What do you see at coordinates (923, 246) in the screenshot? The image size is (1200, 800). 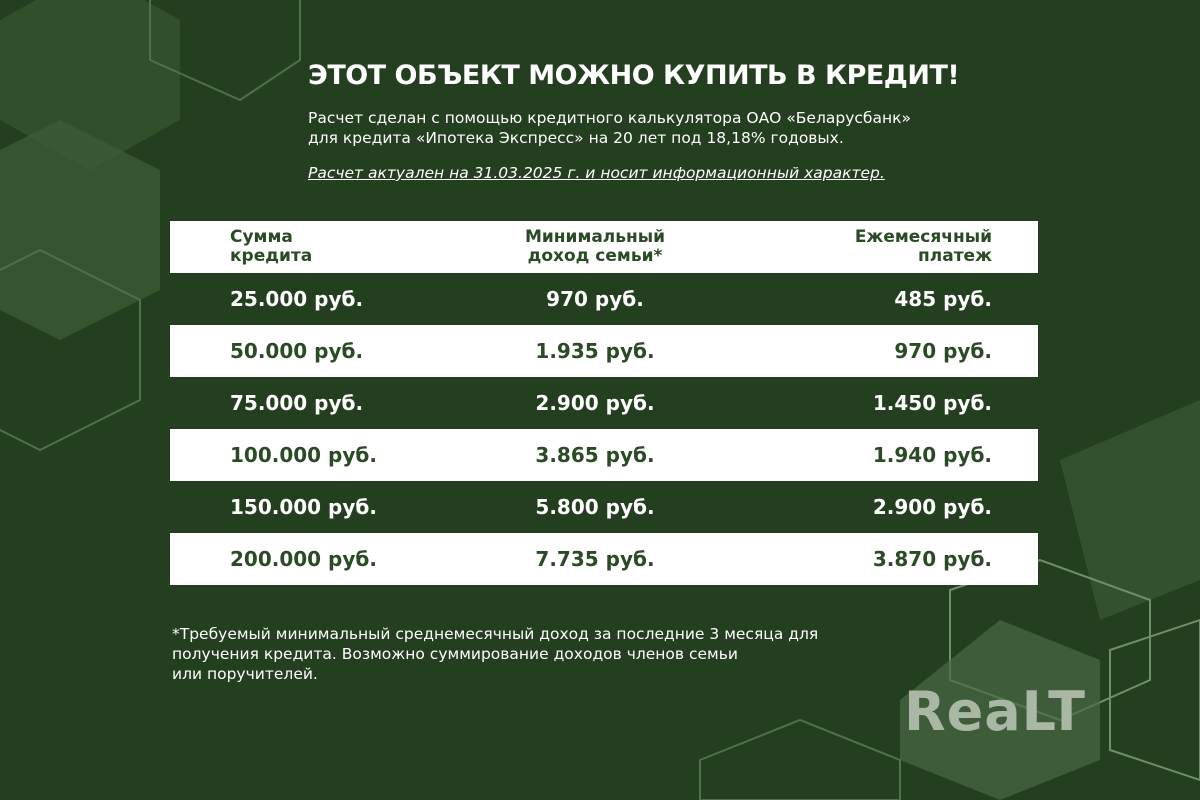 I see `header-monthly-payment: Ежемесячный платеж` at bounding box center [923, 246].